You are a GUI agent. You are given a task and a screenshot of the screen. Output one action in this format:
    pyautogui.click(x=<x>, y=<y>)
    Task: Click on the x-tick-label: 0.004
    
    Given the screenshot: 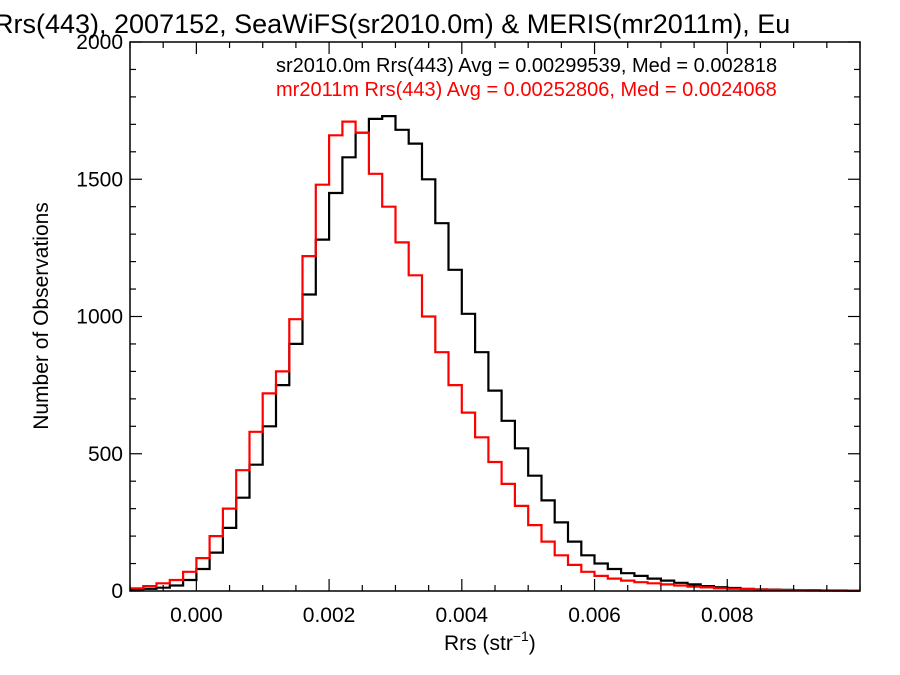 What is the action you would take?
    pyautogui.click(x=462, y=615)
    